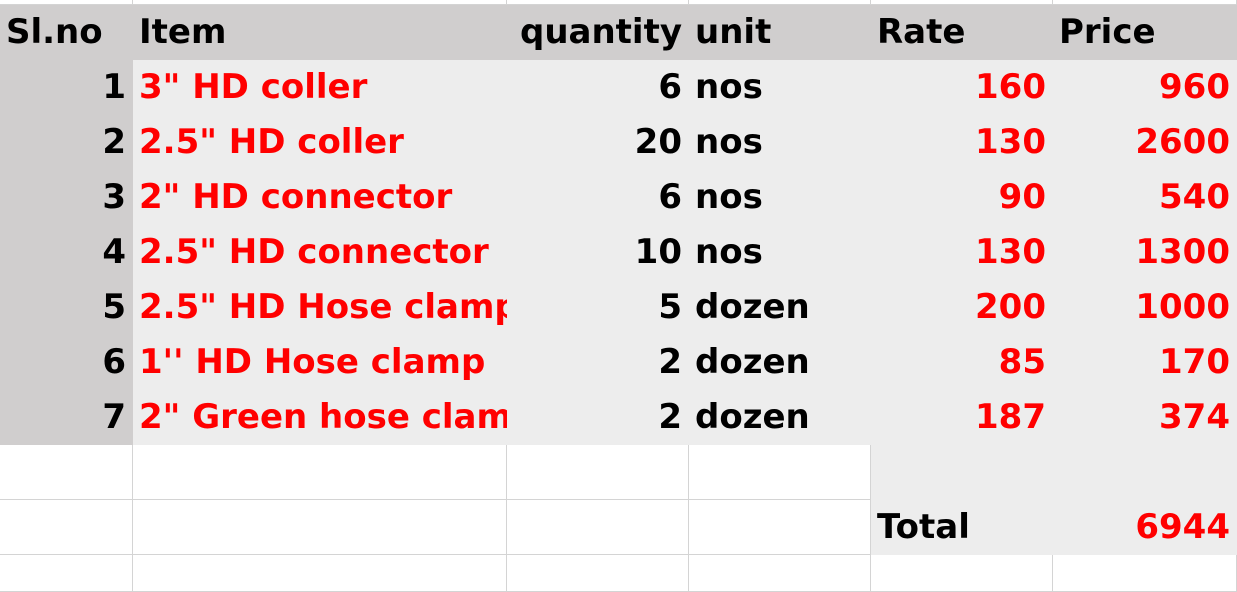 This screenshot has height=592, width=1237. What do you see at coordinates (1145, 417) in the screenshot?
I see `price-cell: 374` at bounding box center [1145, 417].